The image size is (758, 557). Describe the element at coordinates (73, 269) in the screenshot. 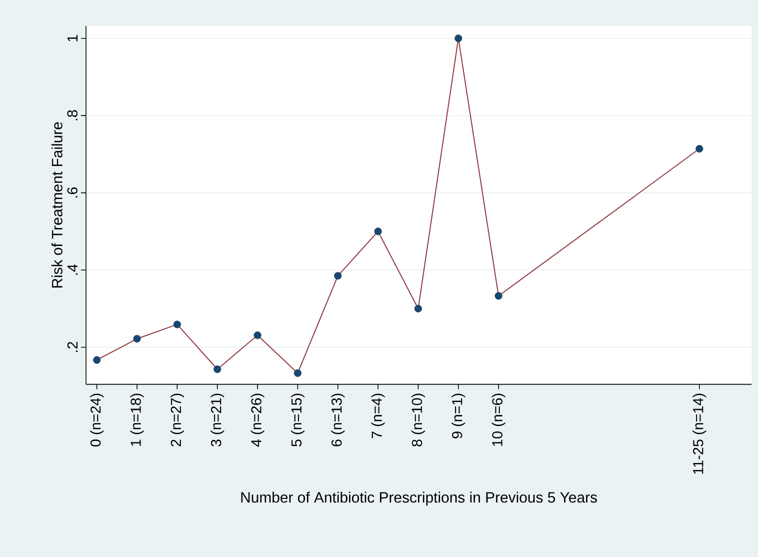

I see `y-tick-label: .4` at that location.